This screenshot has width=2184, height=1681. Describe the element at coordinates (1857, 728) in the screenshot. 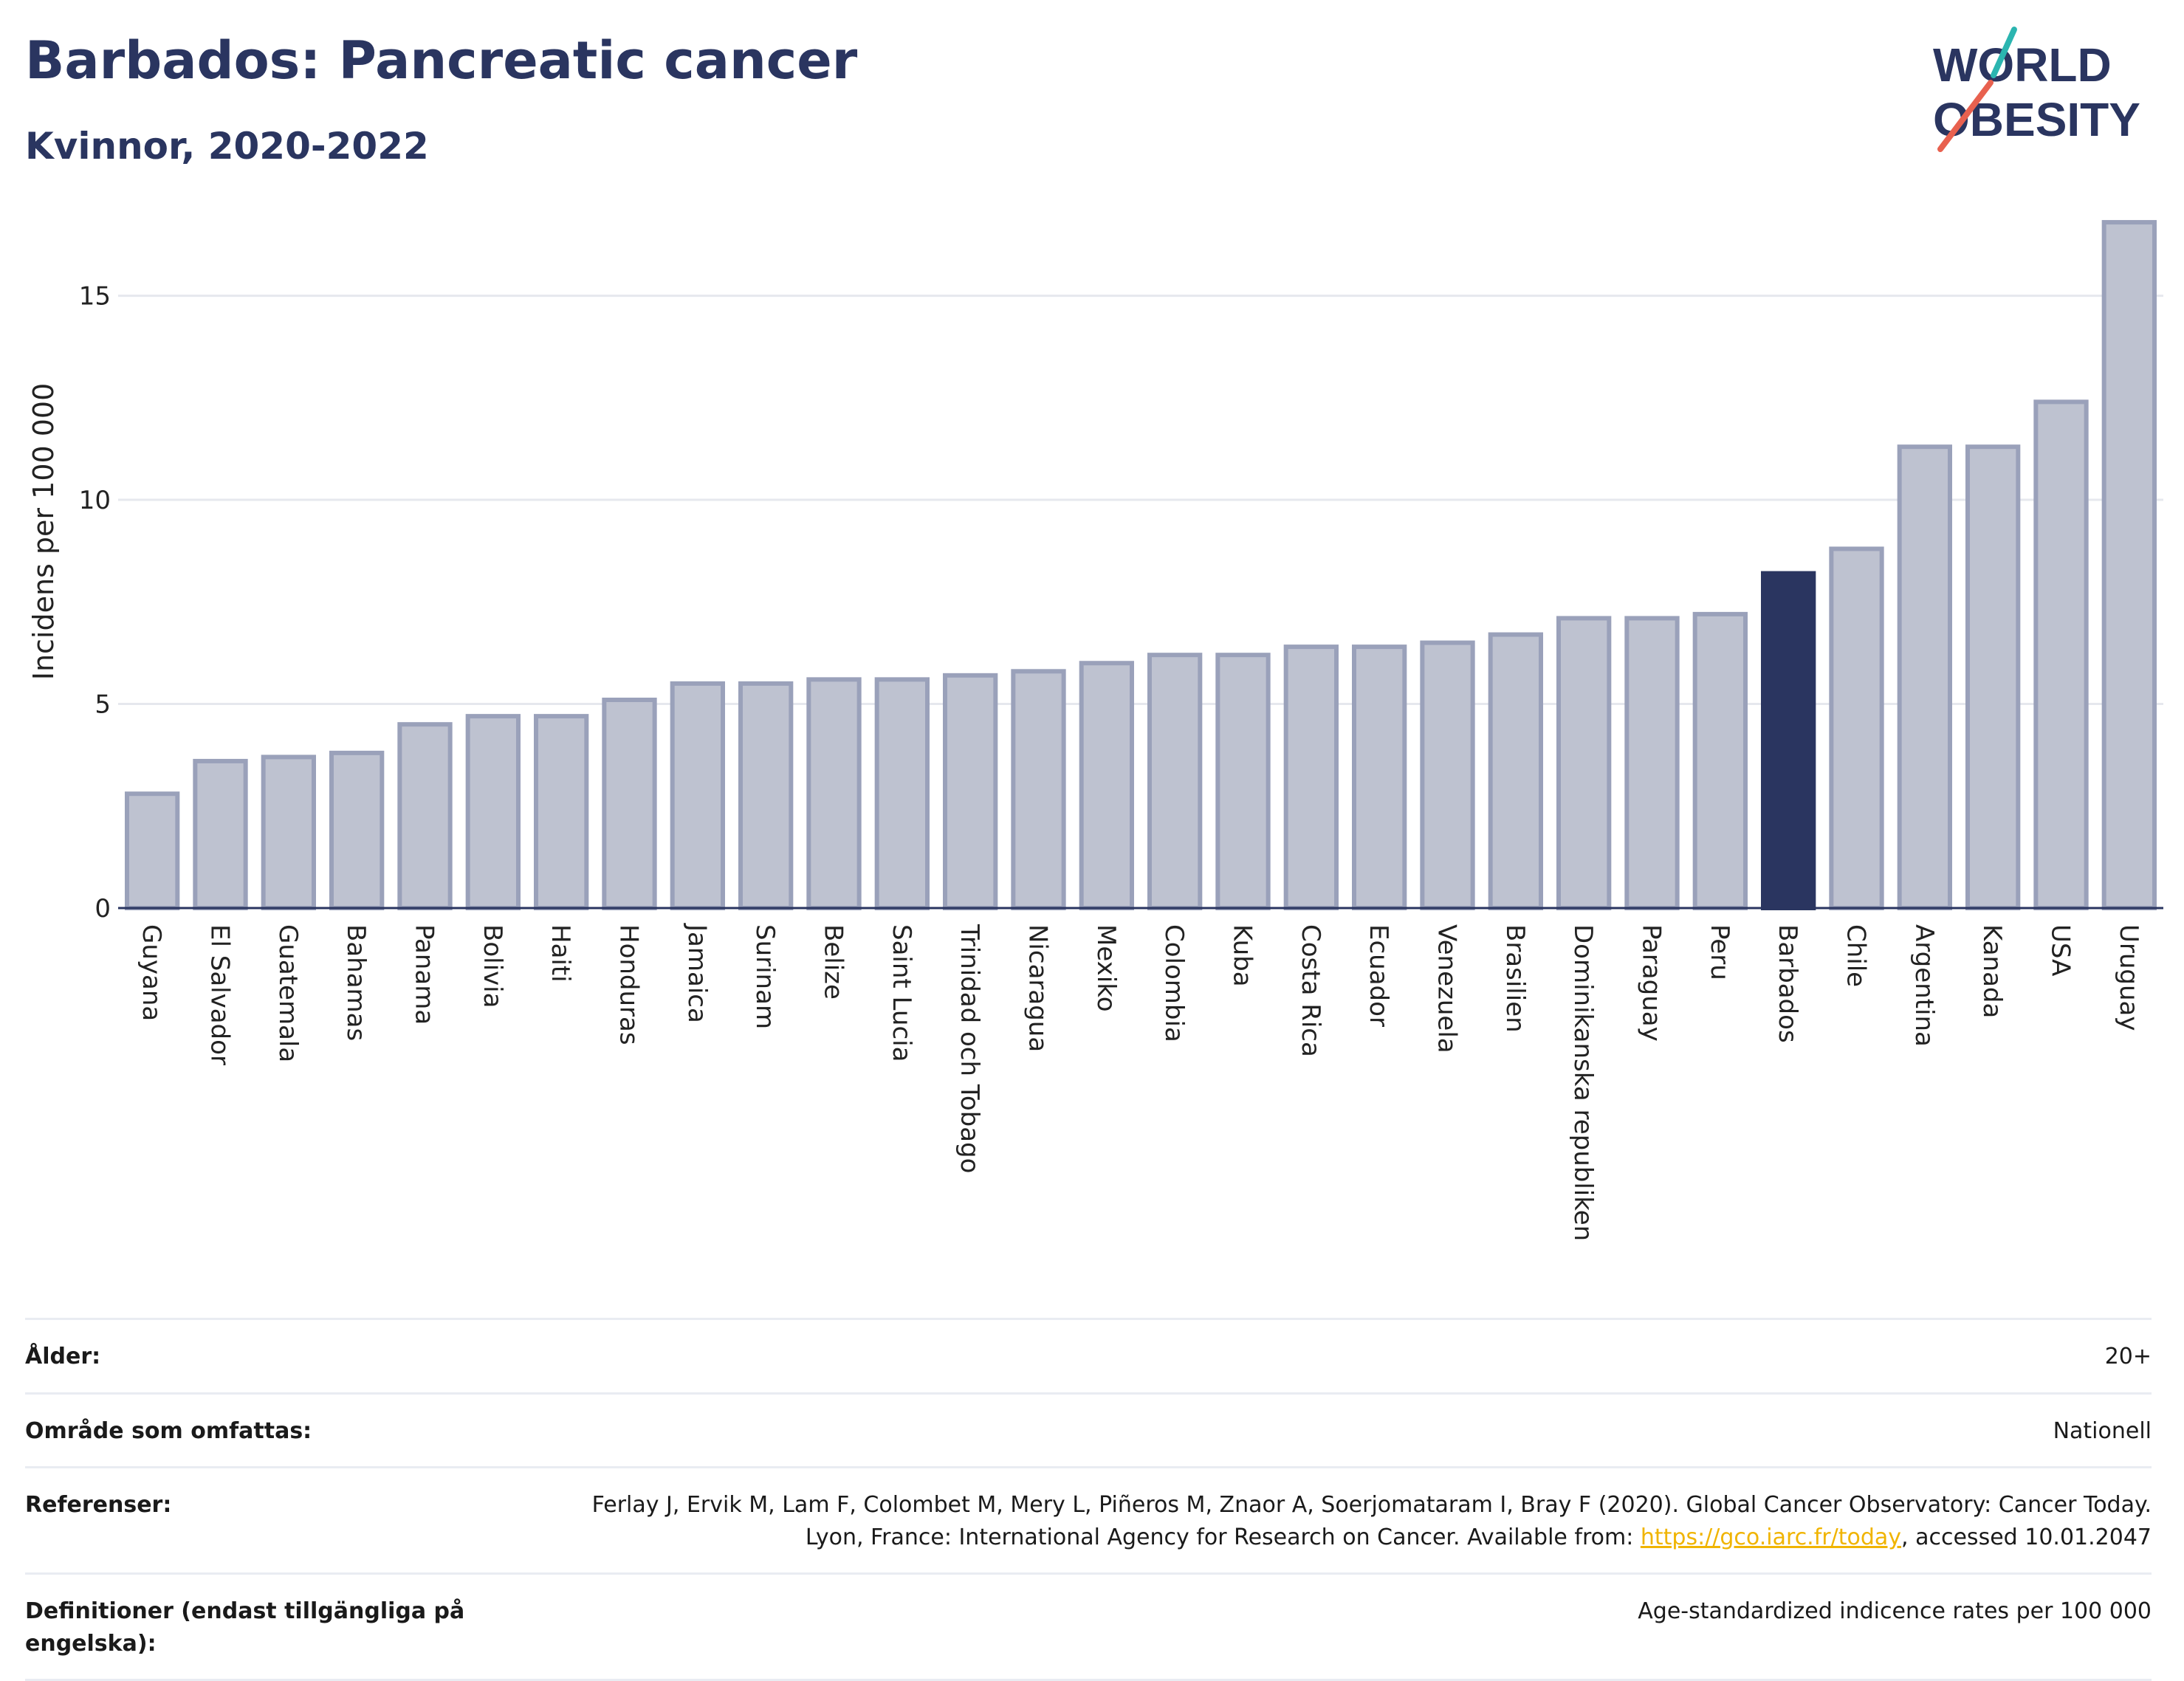

I see `bar-chile` at that location.